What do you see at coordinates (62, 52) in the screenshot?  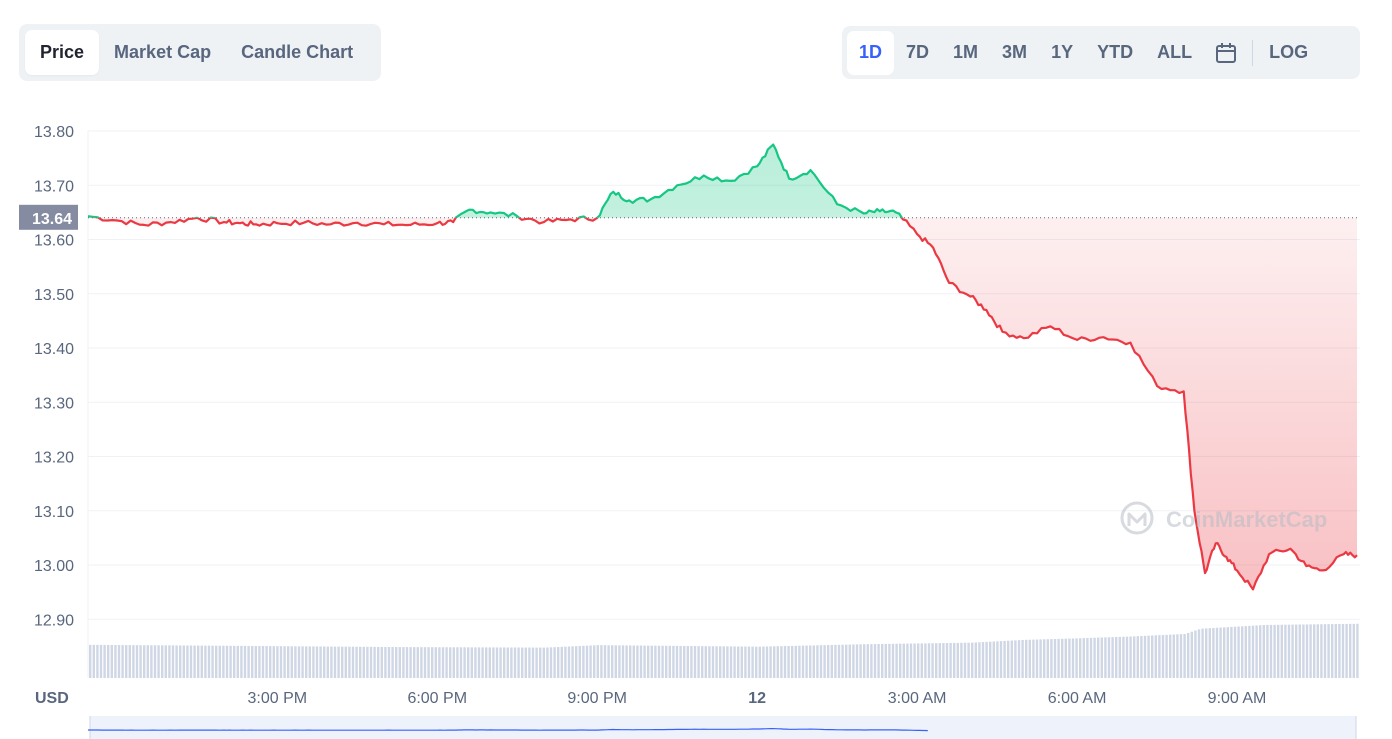 I see `tab-price: Price` at bounding box center [62, 52].